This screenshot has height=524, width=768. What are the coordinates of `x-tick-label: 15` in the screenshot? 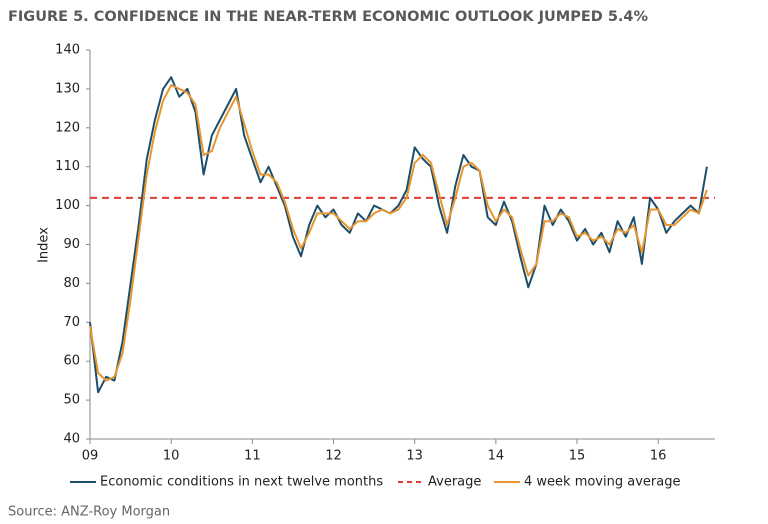 It's located at (577, 456).